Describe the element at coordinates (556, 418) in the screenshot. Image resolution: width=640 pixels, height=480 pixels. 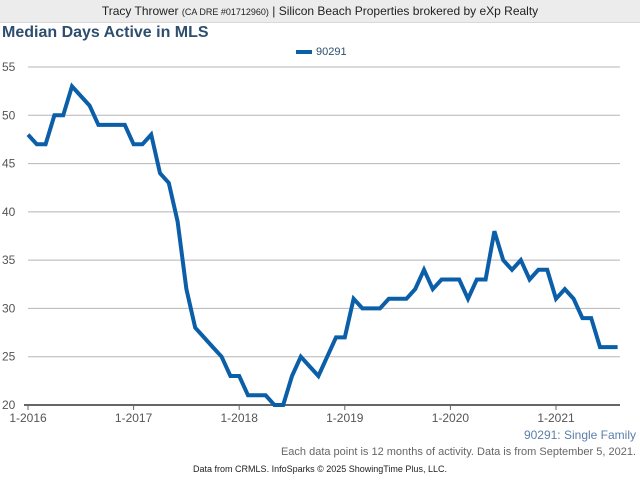
I see `x-tick-label: 1-2021` at that location.